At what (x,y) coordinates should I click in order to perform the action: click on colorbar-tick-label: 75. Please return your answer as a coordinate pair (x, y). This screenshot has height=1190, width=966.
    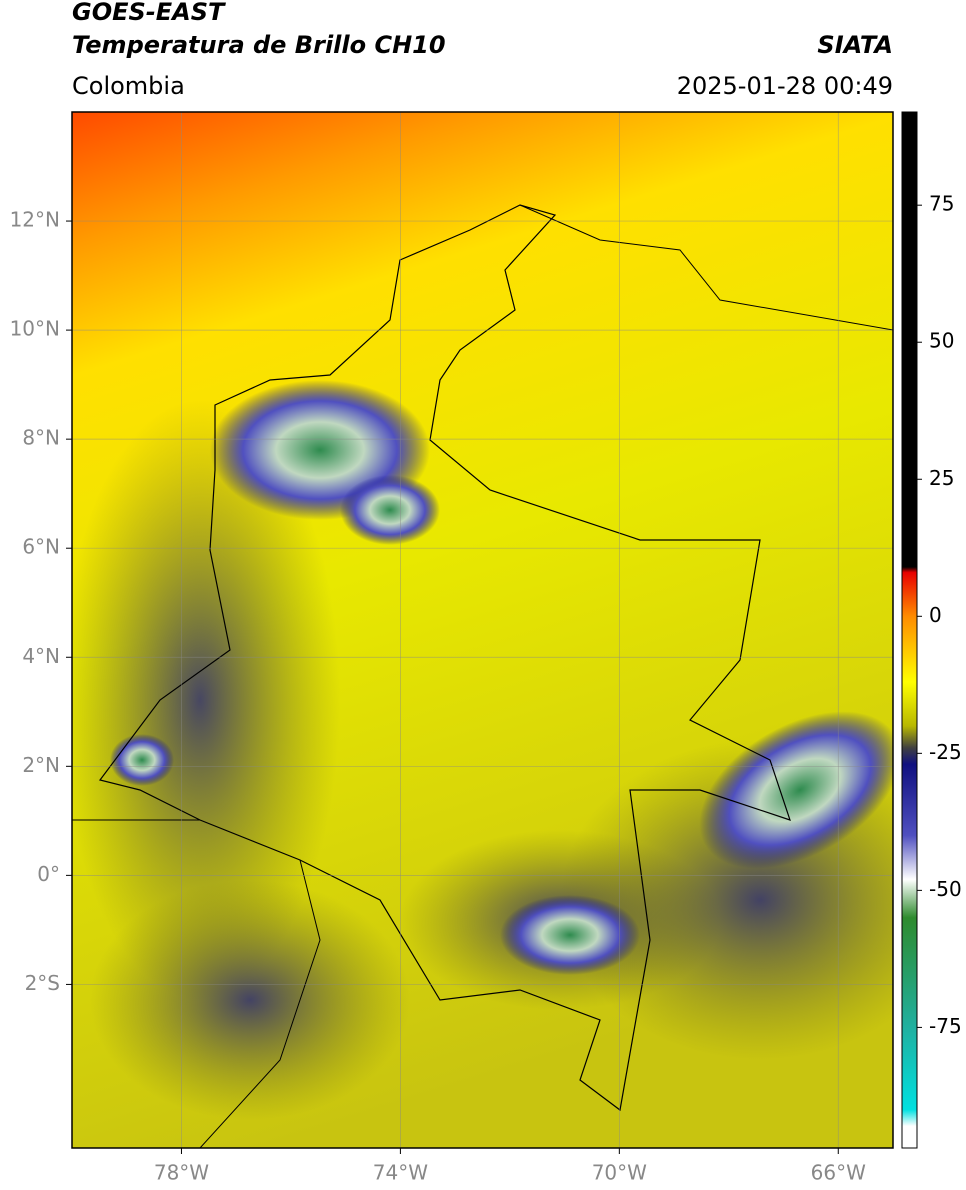
    Looking at the image, I should click on (941, 204).